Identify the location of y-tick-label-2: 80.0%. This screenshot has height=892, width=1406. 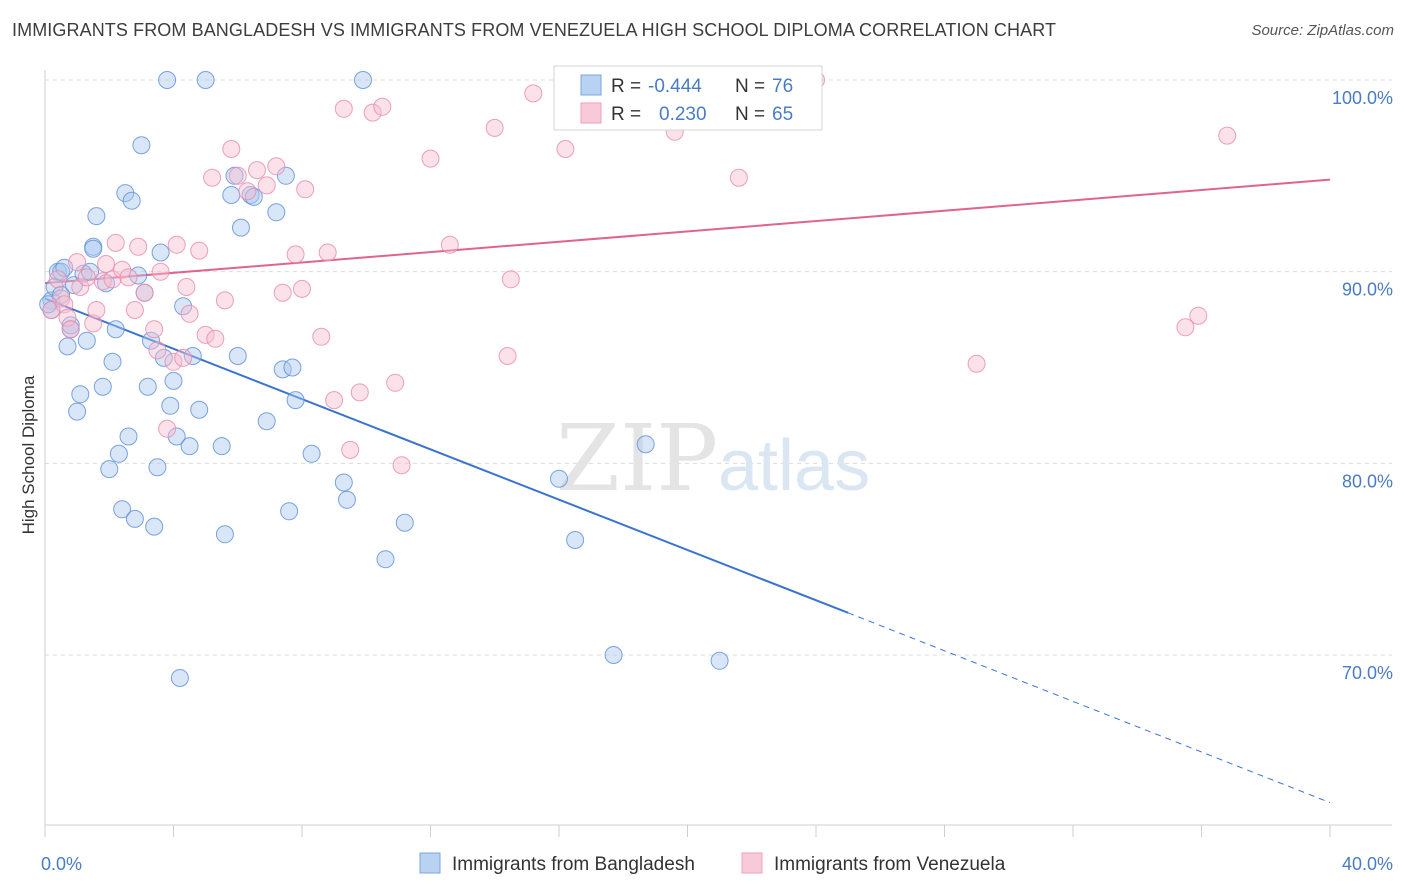
(1367, 481).